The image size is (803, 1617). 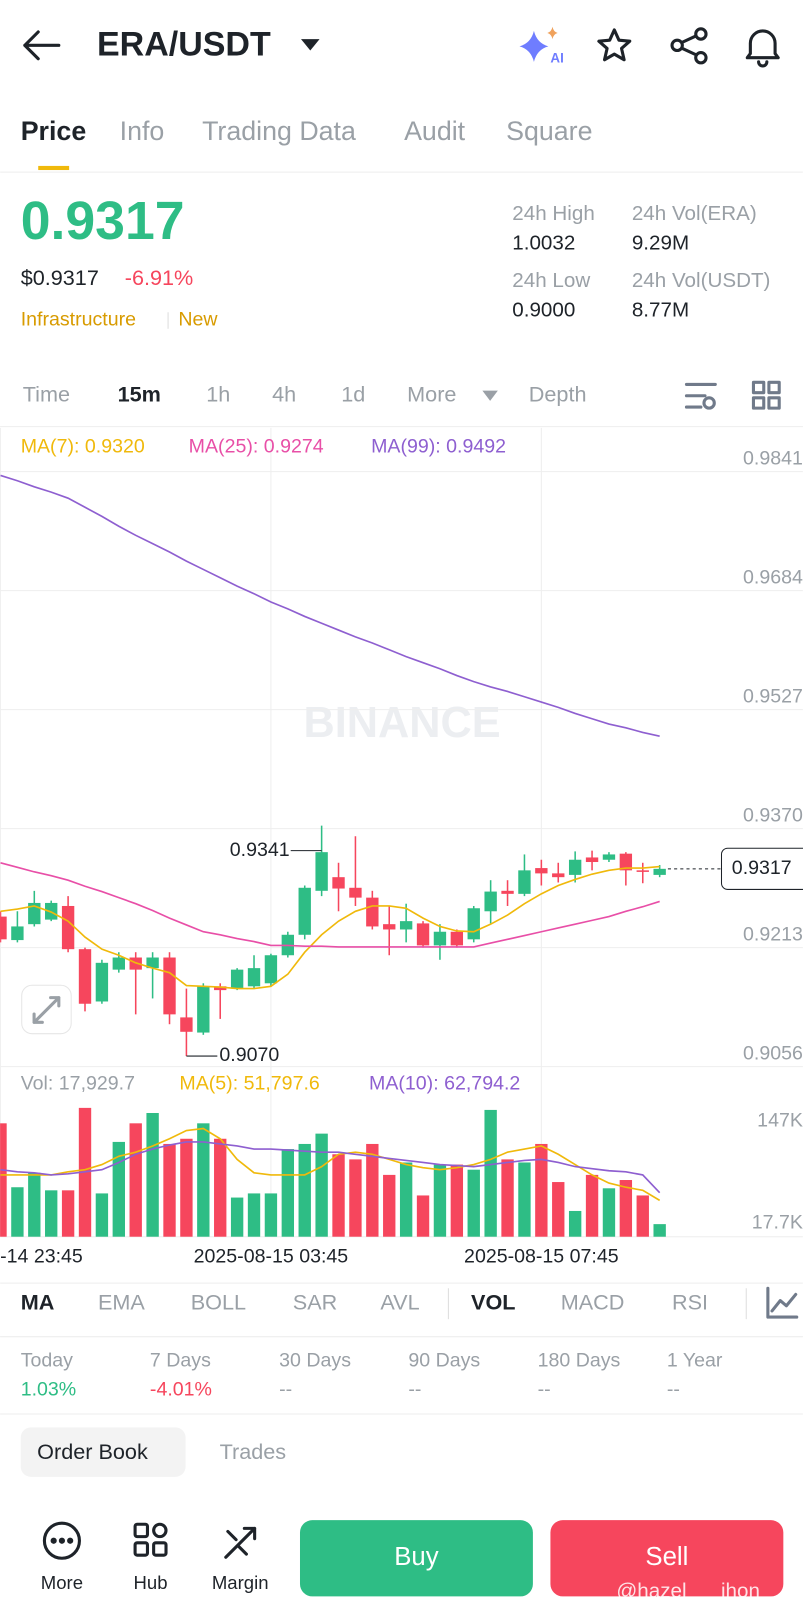 I want to click on buy-button, so click(x=416, y=1558).